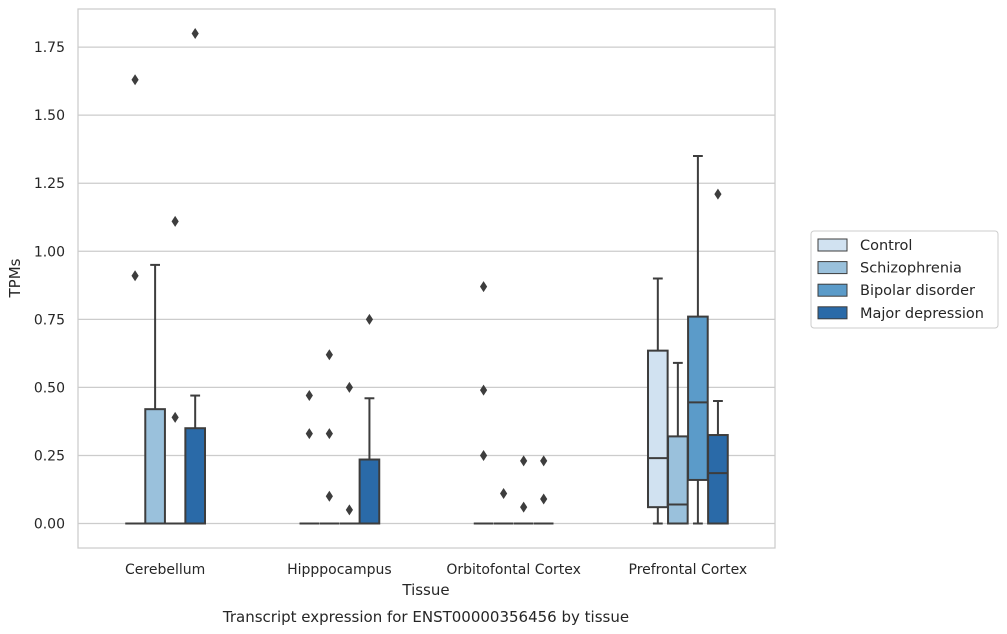 Image resolution: width=1007 pixels, height=634 pixels. What do you see at coordinates (425, 590) in the screenshot?
I see `x-axis-label: Tissue` at bounding box center [425, 590].